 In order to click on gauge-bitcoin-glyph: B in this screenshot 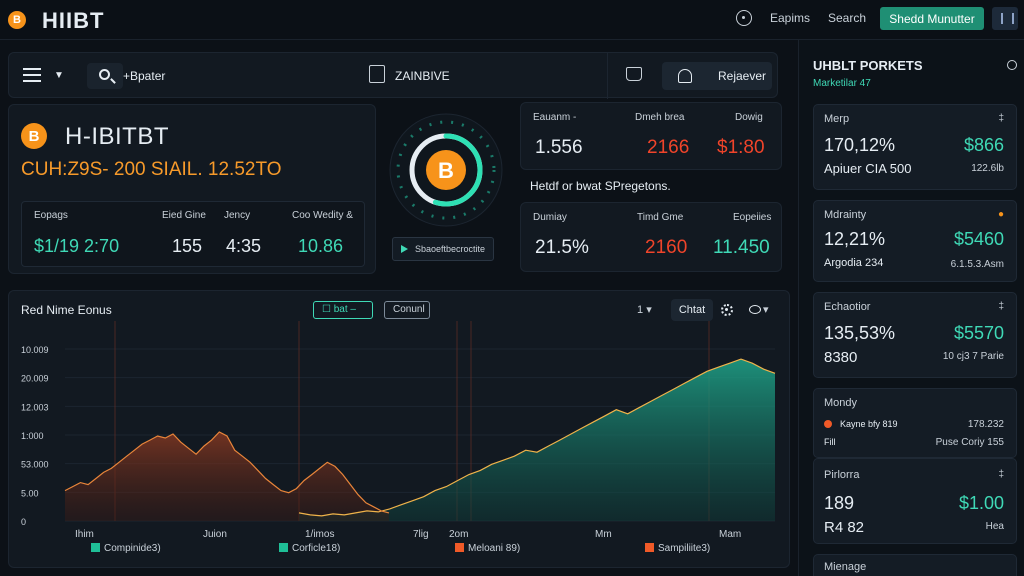, I will do `click(446, 170)`.